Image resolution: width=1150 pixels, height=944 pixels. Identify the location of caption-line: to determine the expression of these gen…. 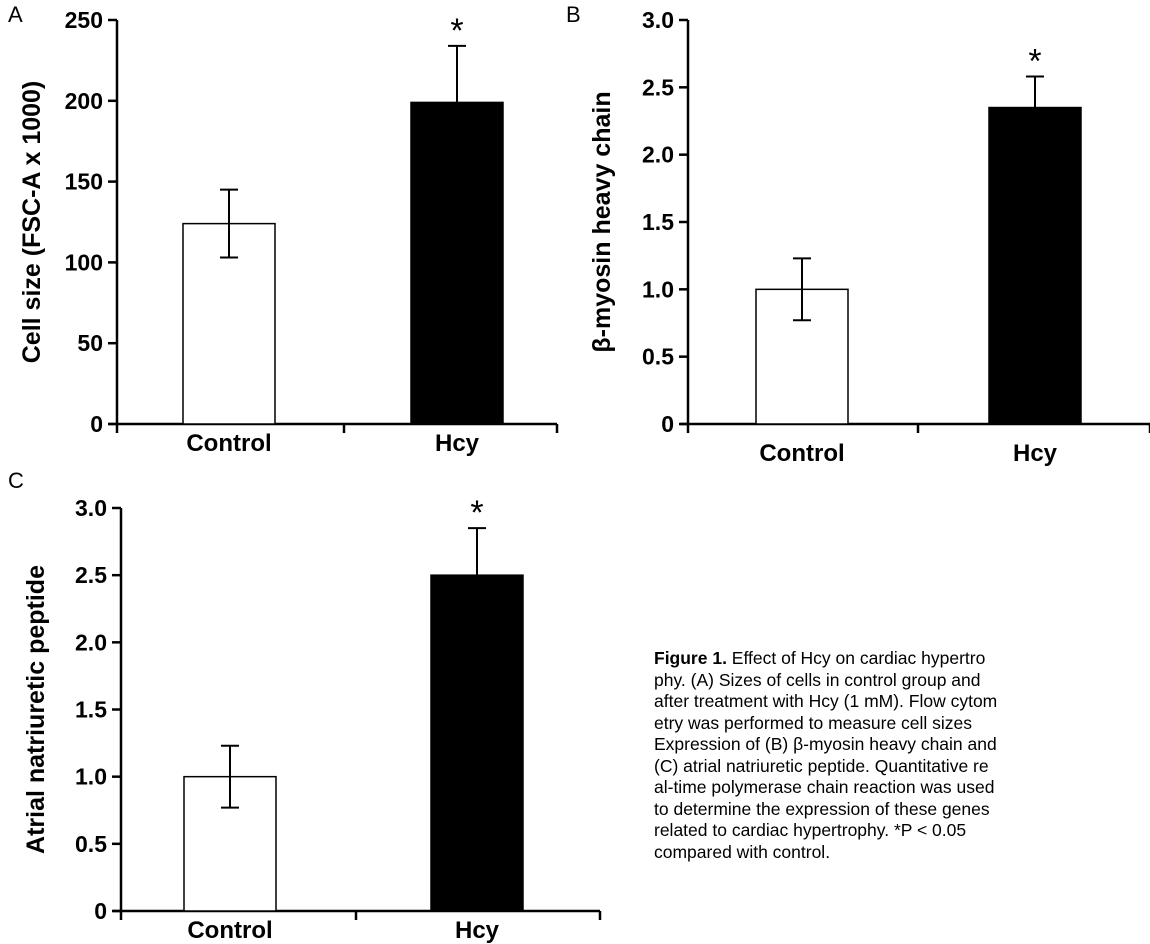
(822, 808).